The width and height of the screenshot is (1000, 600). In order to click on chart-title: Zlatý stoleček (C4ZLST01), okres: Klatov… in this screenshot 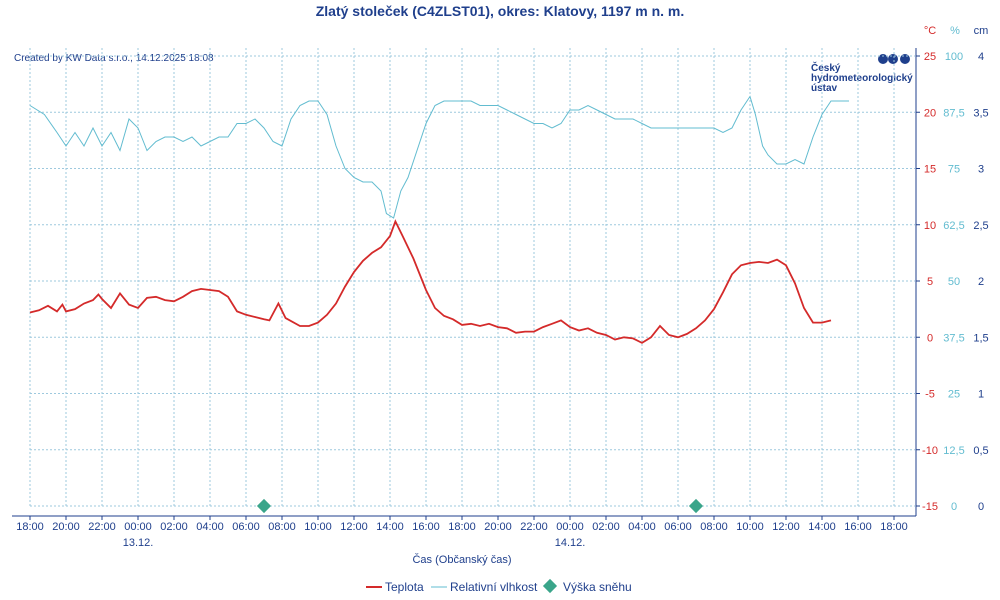, I will do `click(500, 11)`.